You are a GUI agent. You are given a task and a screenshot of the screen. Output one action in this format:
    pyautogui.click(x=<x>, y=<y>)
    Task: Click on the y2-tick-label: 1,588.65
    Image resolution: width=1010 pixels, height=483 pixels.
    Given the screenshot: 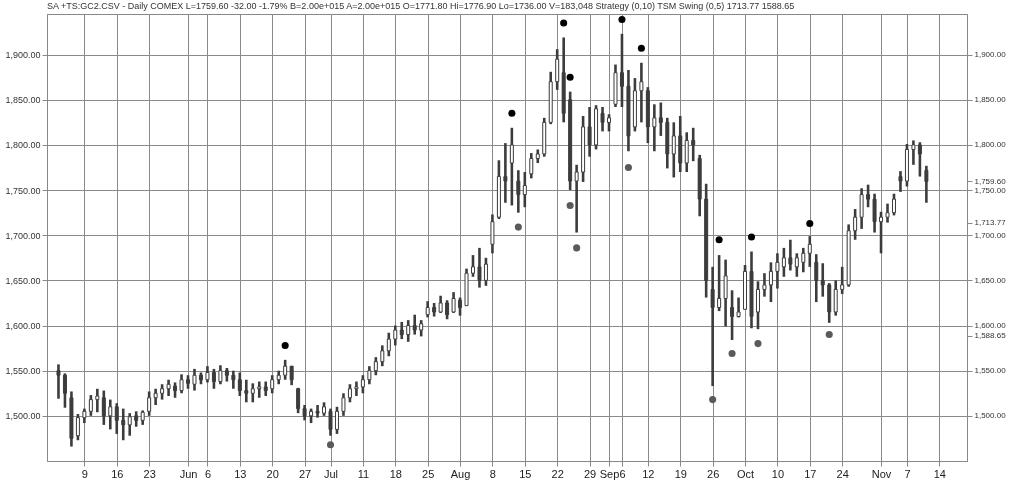 What is the action you would take?
    pyautogui.click(x=990, y=336)
    